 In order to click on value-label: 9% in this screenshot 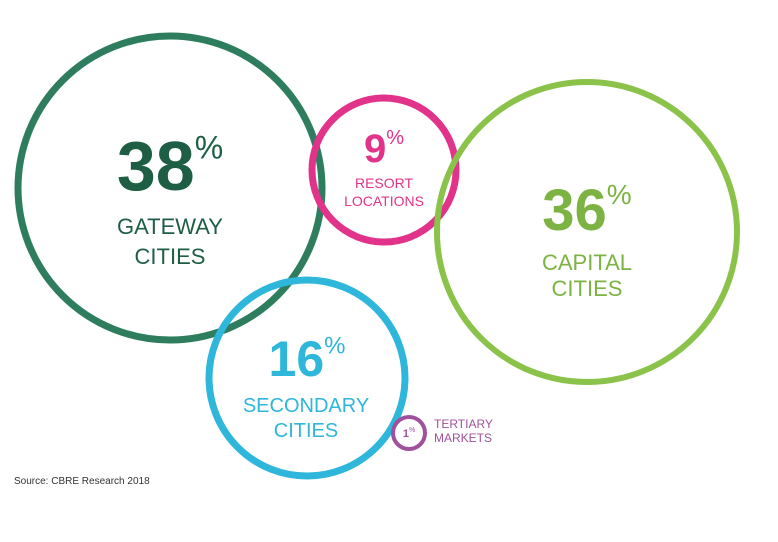, I will do `click(384, 149)`.